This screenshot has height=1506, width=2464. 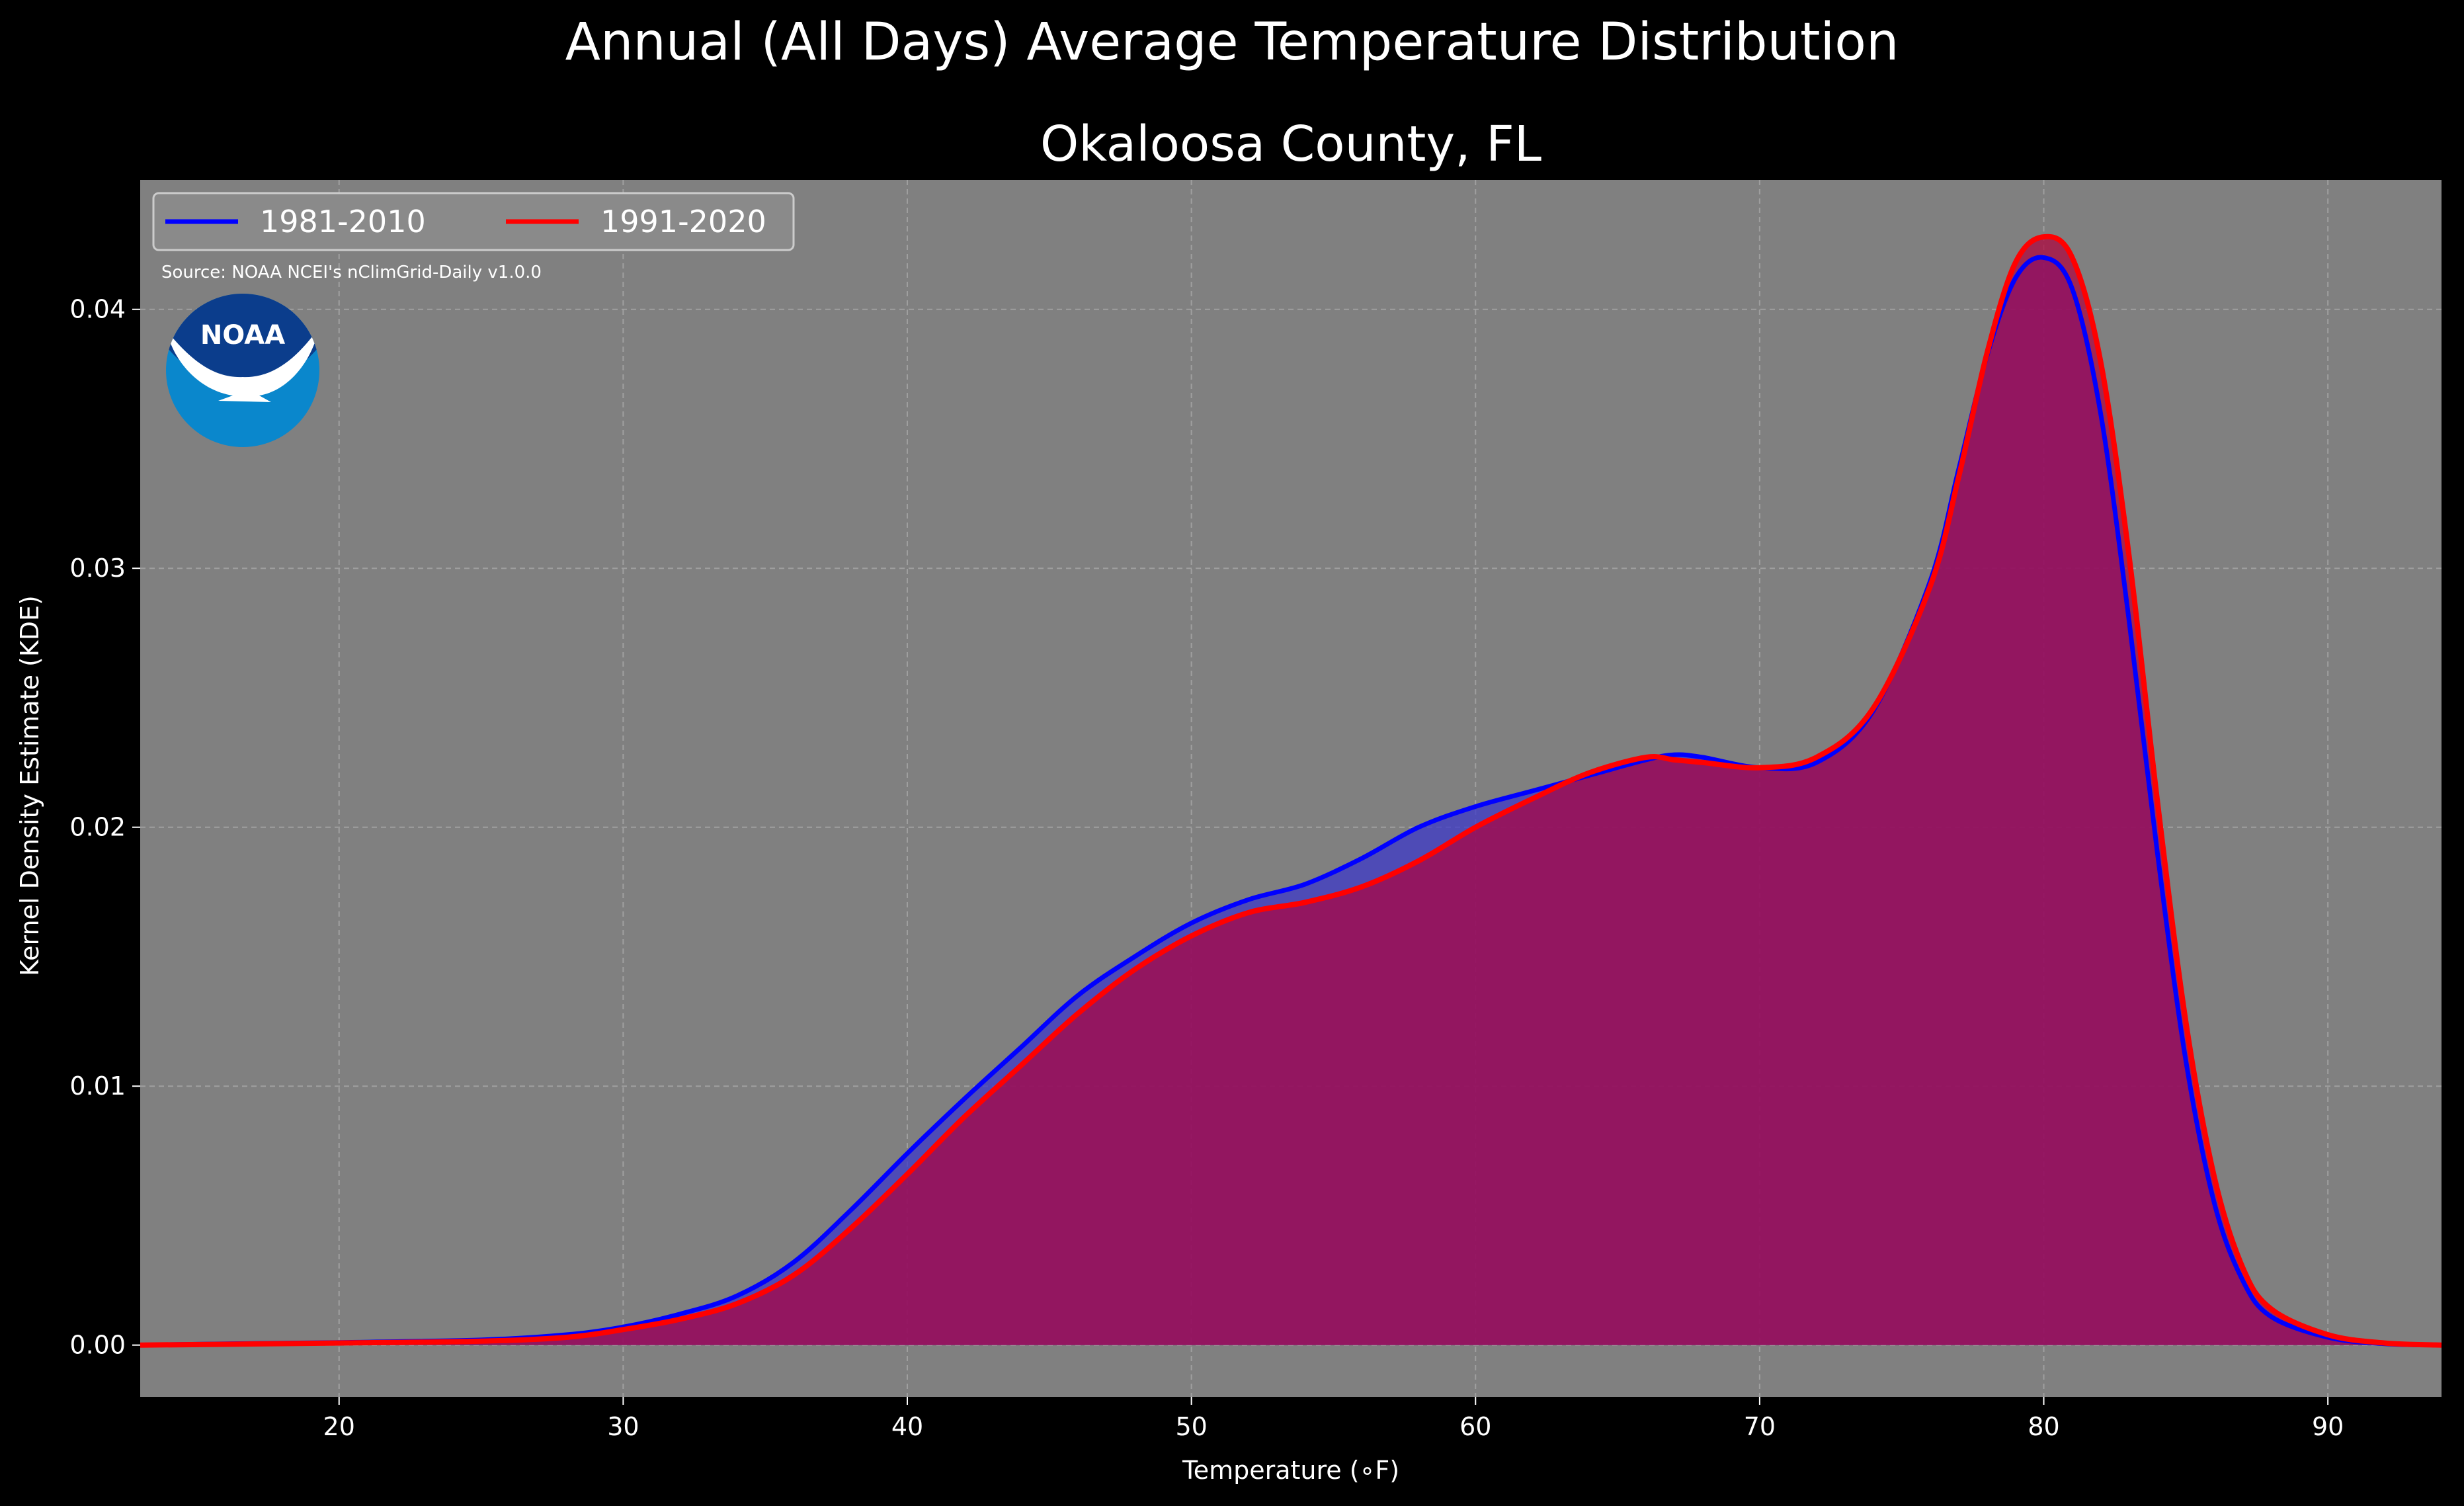 What do you see at coordinates (98, 1086) in the screenshot?
I see `y-tick-label: 0.01` at bounding box center [98, 1086].